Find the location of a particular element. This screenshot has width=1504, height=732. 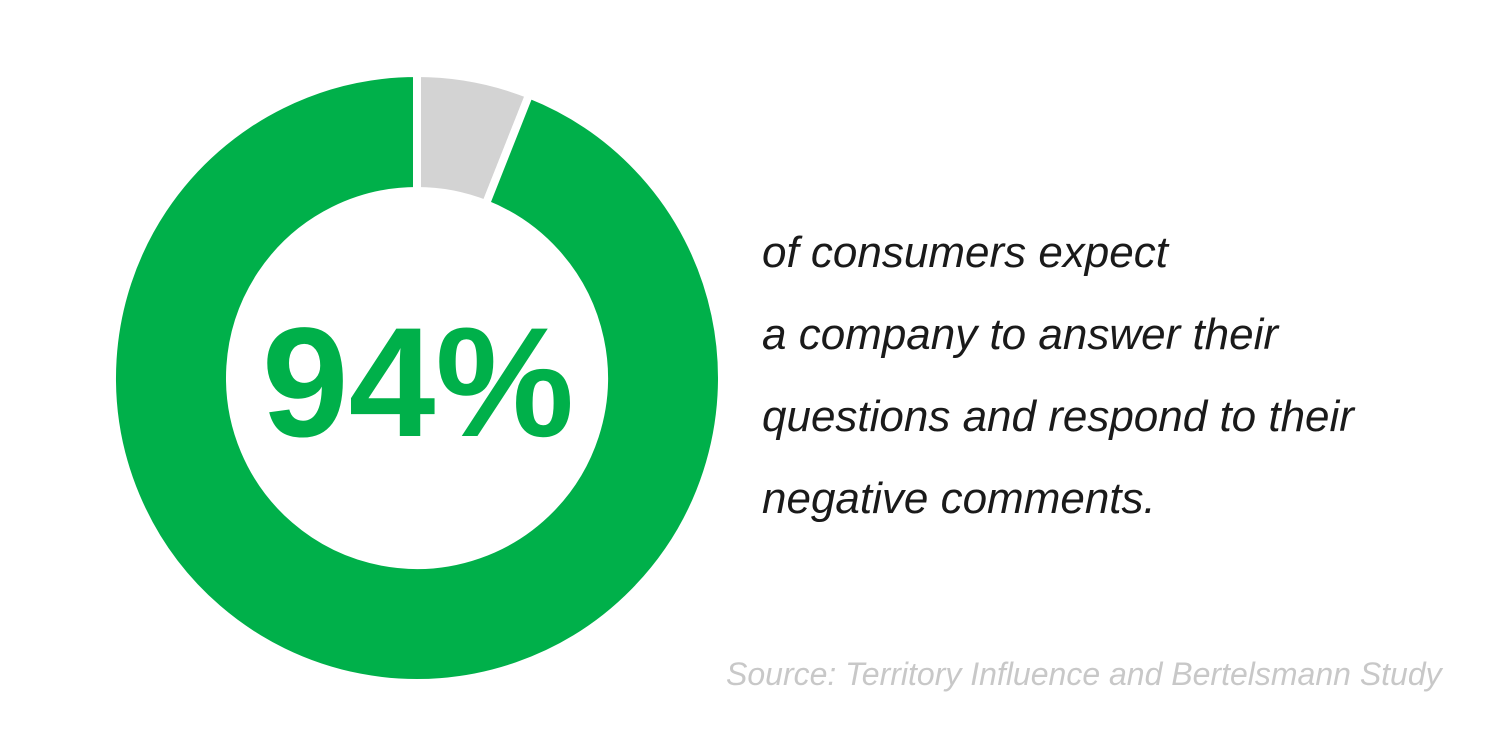

statement-line-3: questions and respond to their is located at coordinates (1058, 416).